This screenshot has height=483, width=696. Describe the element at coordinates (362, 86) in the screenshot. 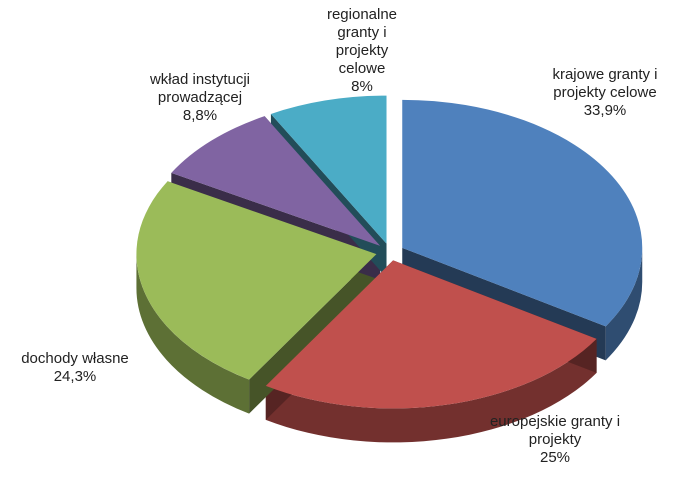

I see `value-label: 8%` at that location.